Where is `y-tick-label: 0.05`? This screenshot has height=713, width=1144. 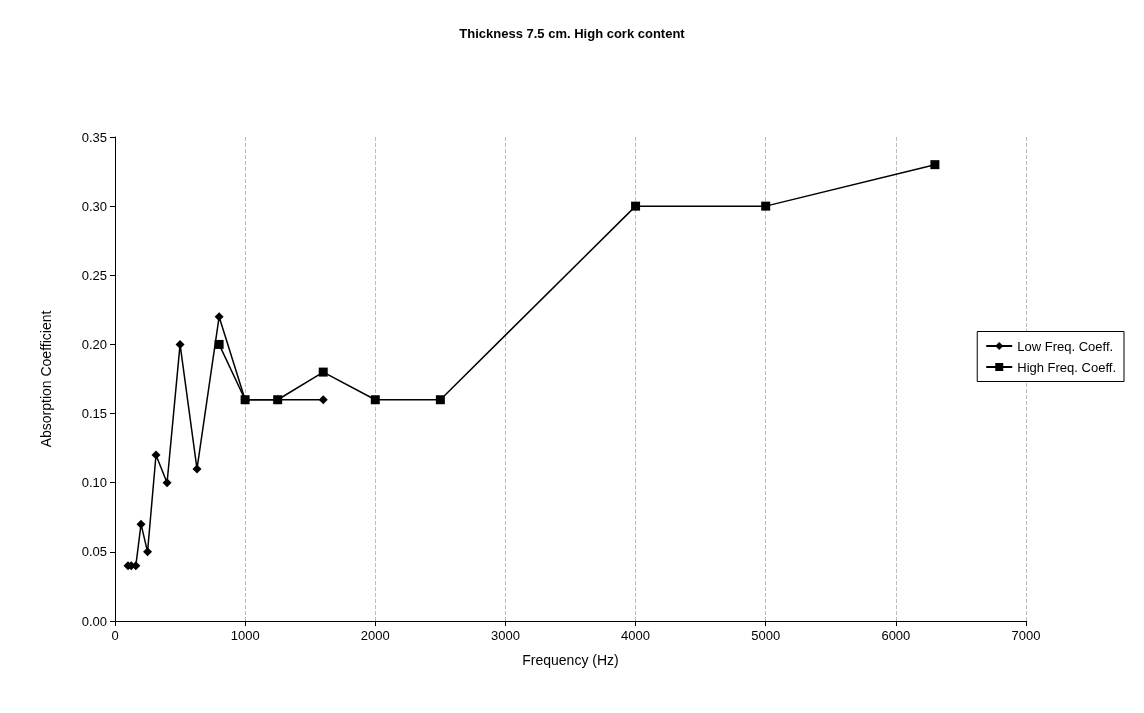 y-tick-label: 0.05 is located at coordinates (94, 552).